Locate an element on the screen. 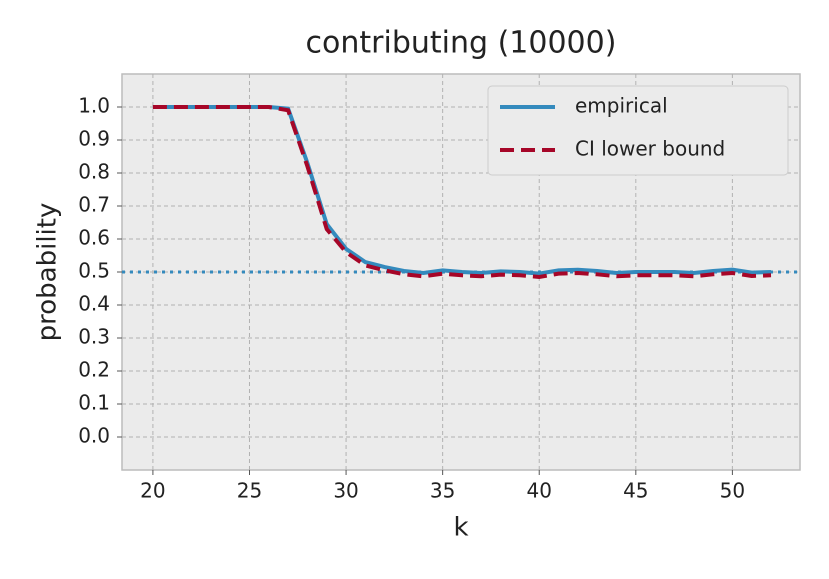 Image resolution: width=829 pixels, height=579 pixels. x-tick-label: 30 is located at coordinates (345, 491).